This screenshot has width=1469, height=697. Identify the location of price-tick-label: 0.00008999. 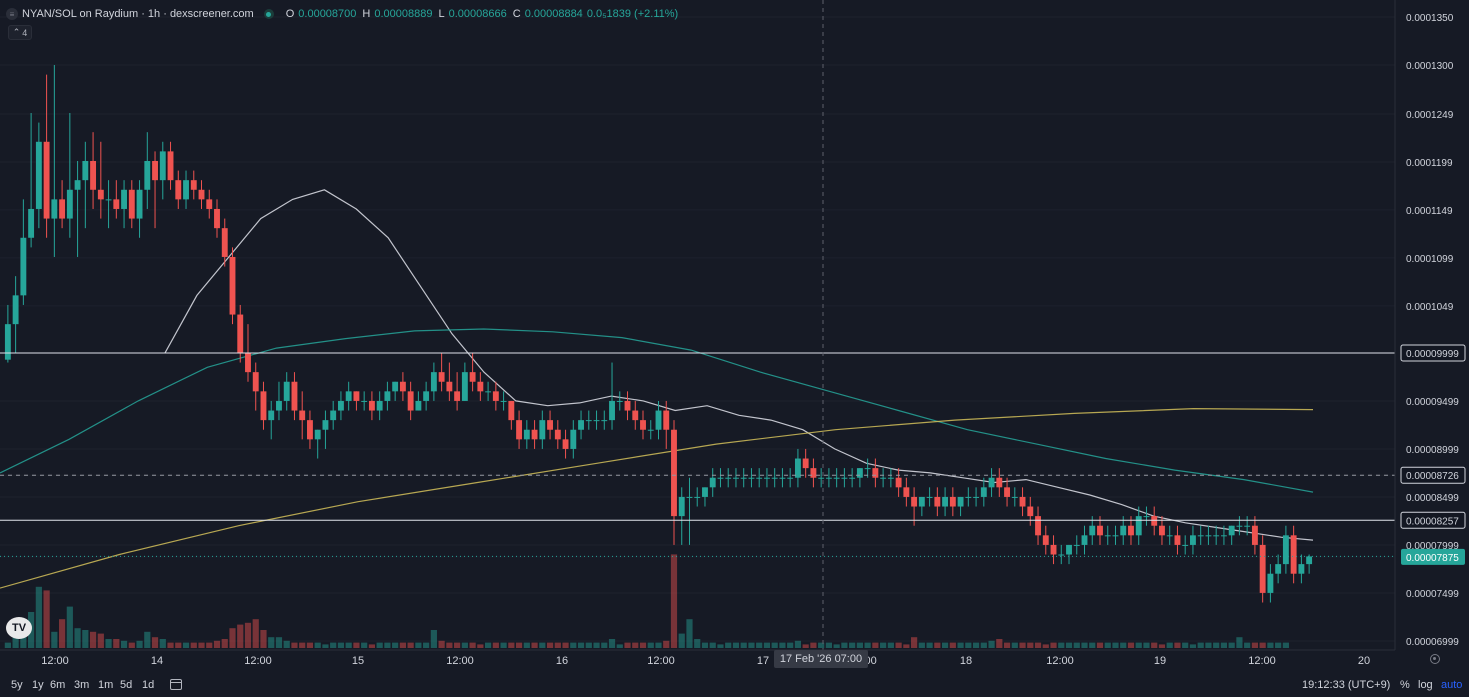
(1432, 450).